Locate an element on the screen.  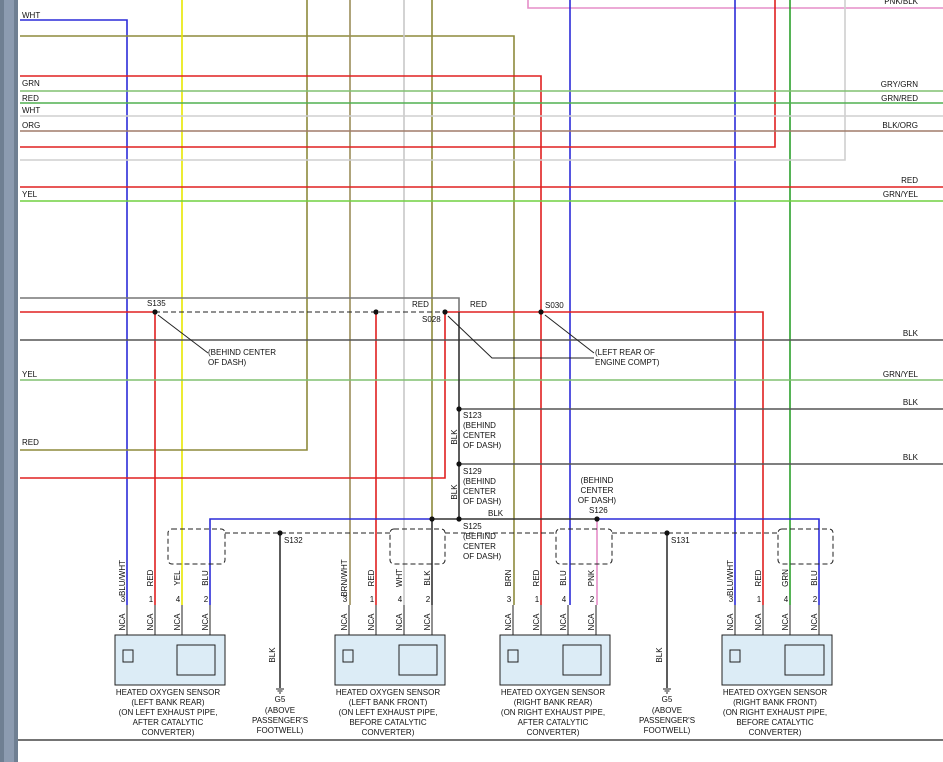
splice-id: S135 is located at coordinates (156, 303).